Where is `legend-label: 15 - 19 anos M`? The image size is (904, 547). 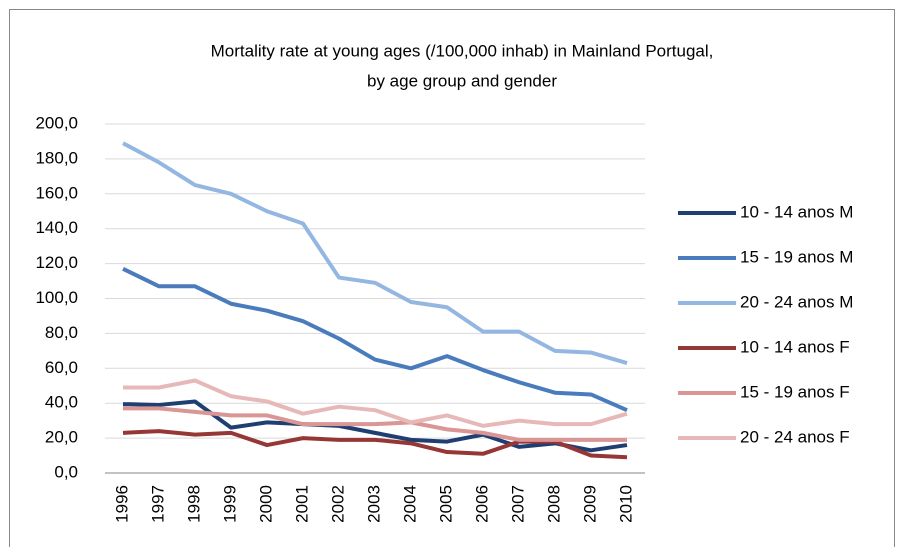
legend-label: 15 - 19 anos M is located at coordinates (796, 256).